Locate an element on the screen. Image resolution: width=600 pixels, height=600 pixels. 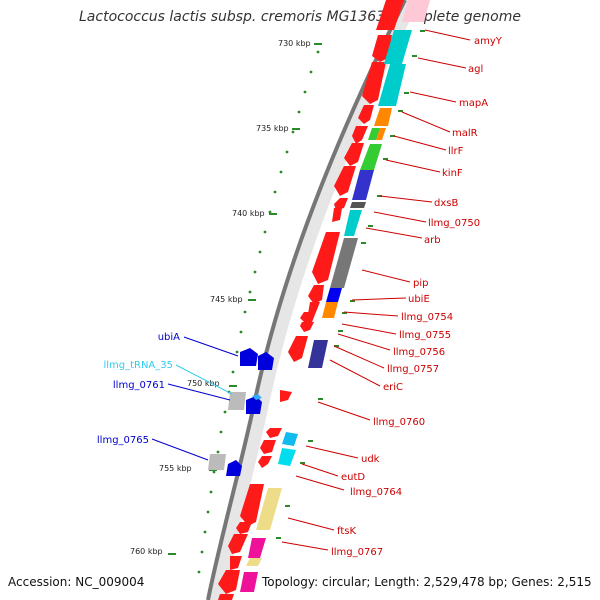
gene-label-ubiA: ubiA is located at coordinates (169, 337).